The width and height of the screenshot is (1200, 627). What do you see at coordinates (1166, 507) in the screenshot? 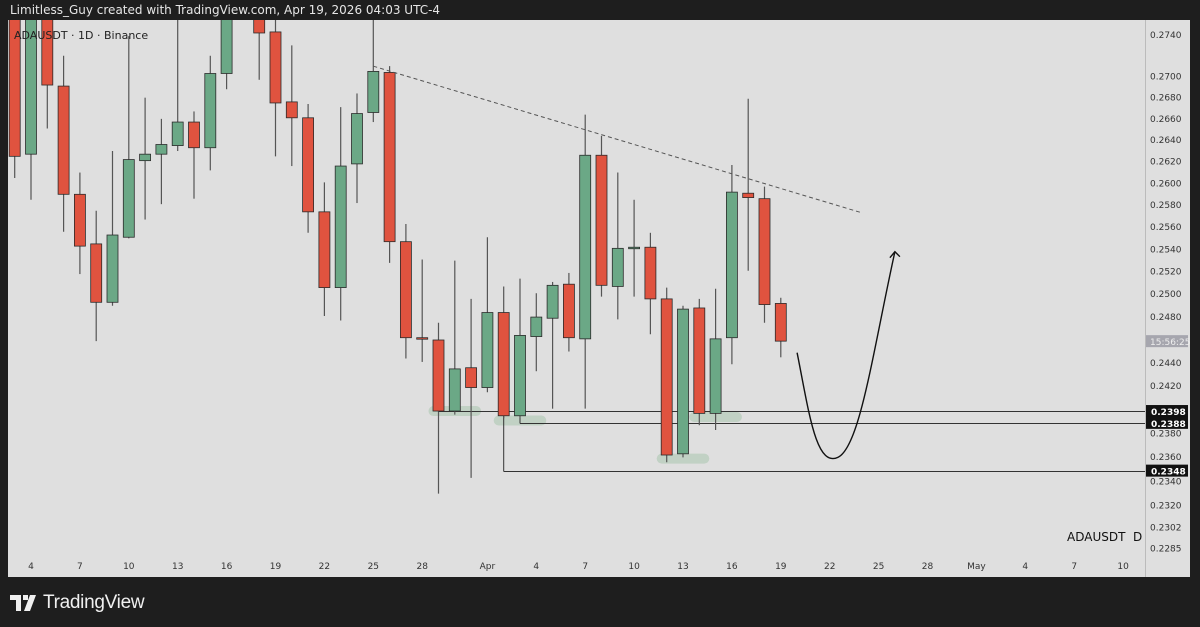
I see `price-tick-label: 0.2320` at bounding box center [1166, 507].